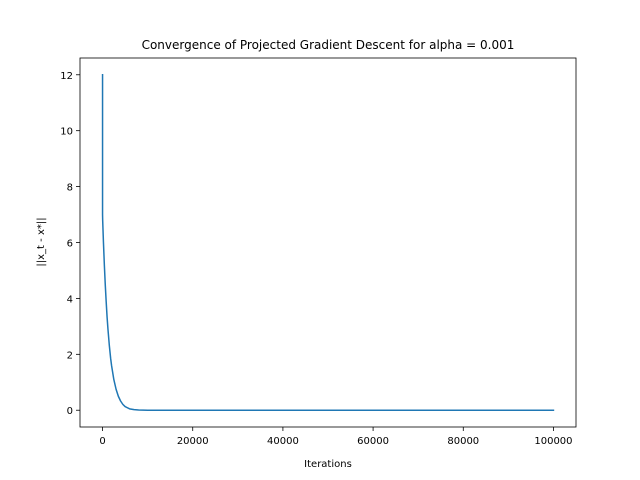 The width and height of the screenshot is (640, 480). What do you see at coordinates (102, 441) in the screenshot?
I see `x-tick-label: 0` at bounding box center [102, 441].